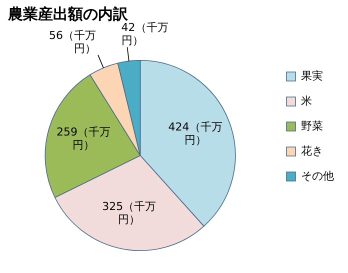  What do you see at coordinates (68, 13) in the screenshot?
I see `chart-title: 農業産出額の内訳` at bounding box center [68, 13].